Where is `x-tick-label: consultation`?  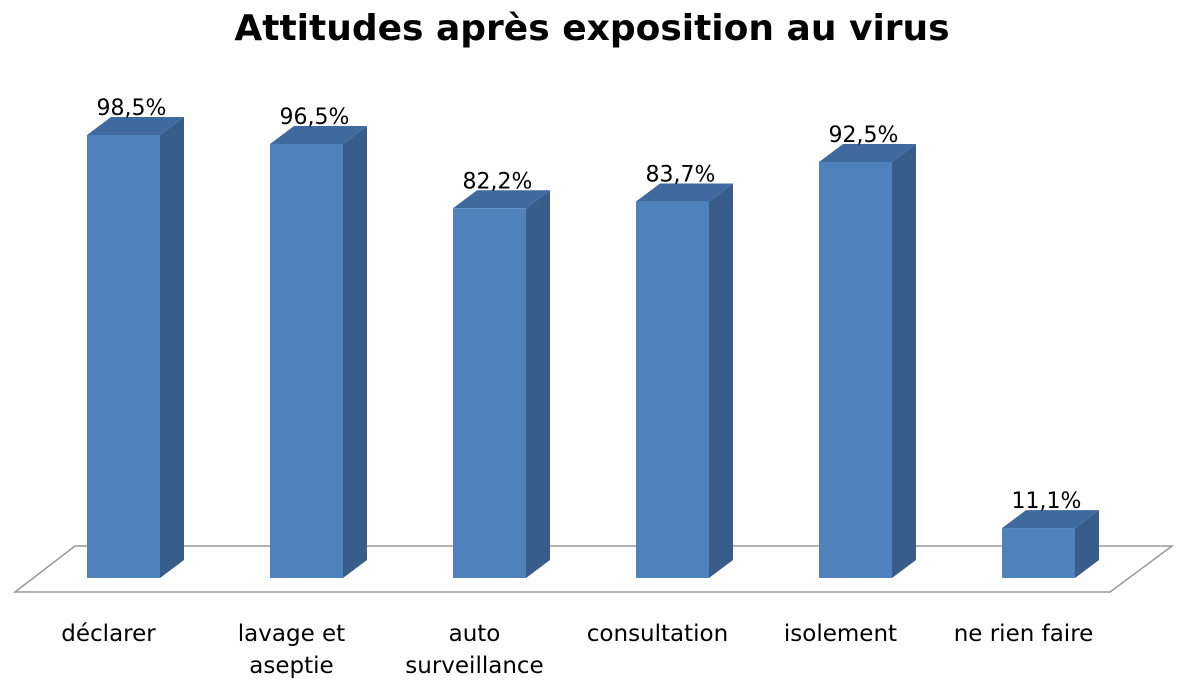 x-tick-label: consultation is located at coordinates (657, 634).